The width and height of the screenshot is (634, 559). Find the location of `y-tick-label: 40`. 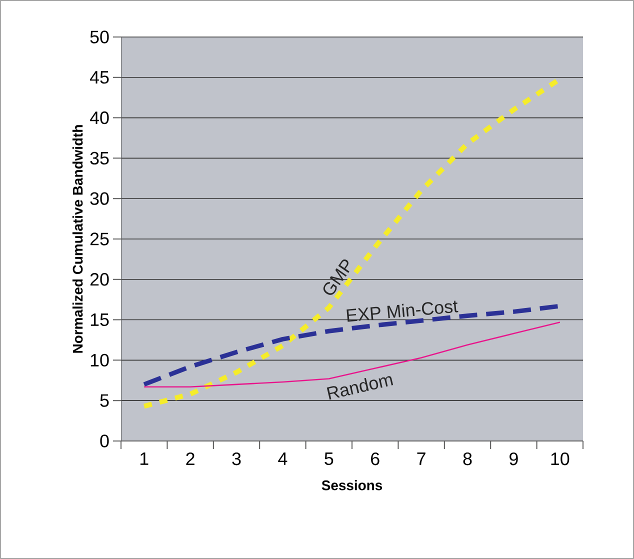

y-tick-label: 40 is located at coordinates (99, 117).